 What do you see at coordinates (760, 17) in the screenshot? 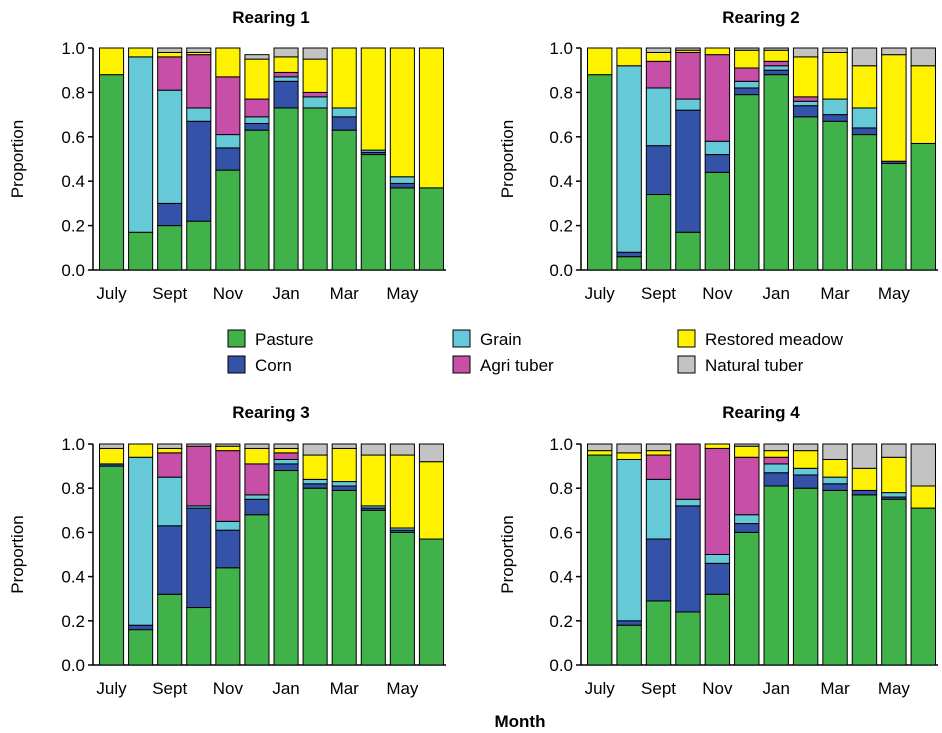
I see `panel-title: Rearing 2` at bounding box center [760, 17].